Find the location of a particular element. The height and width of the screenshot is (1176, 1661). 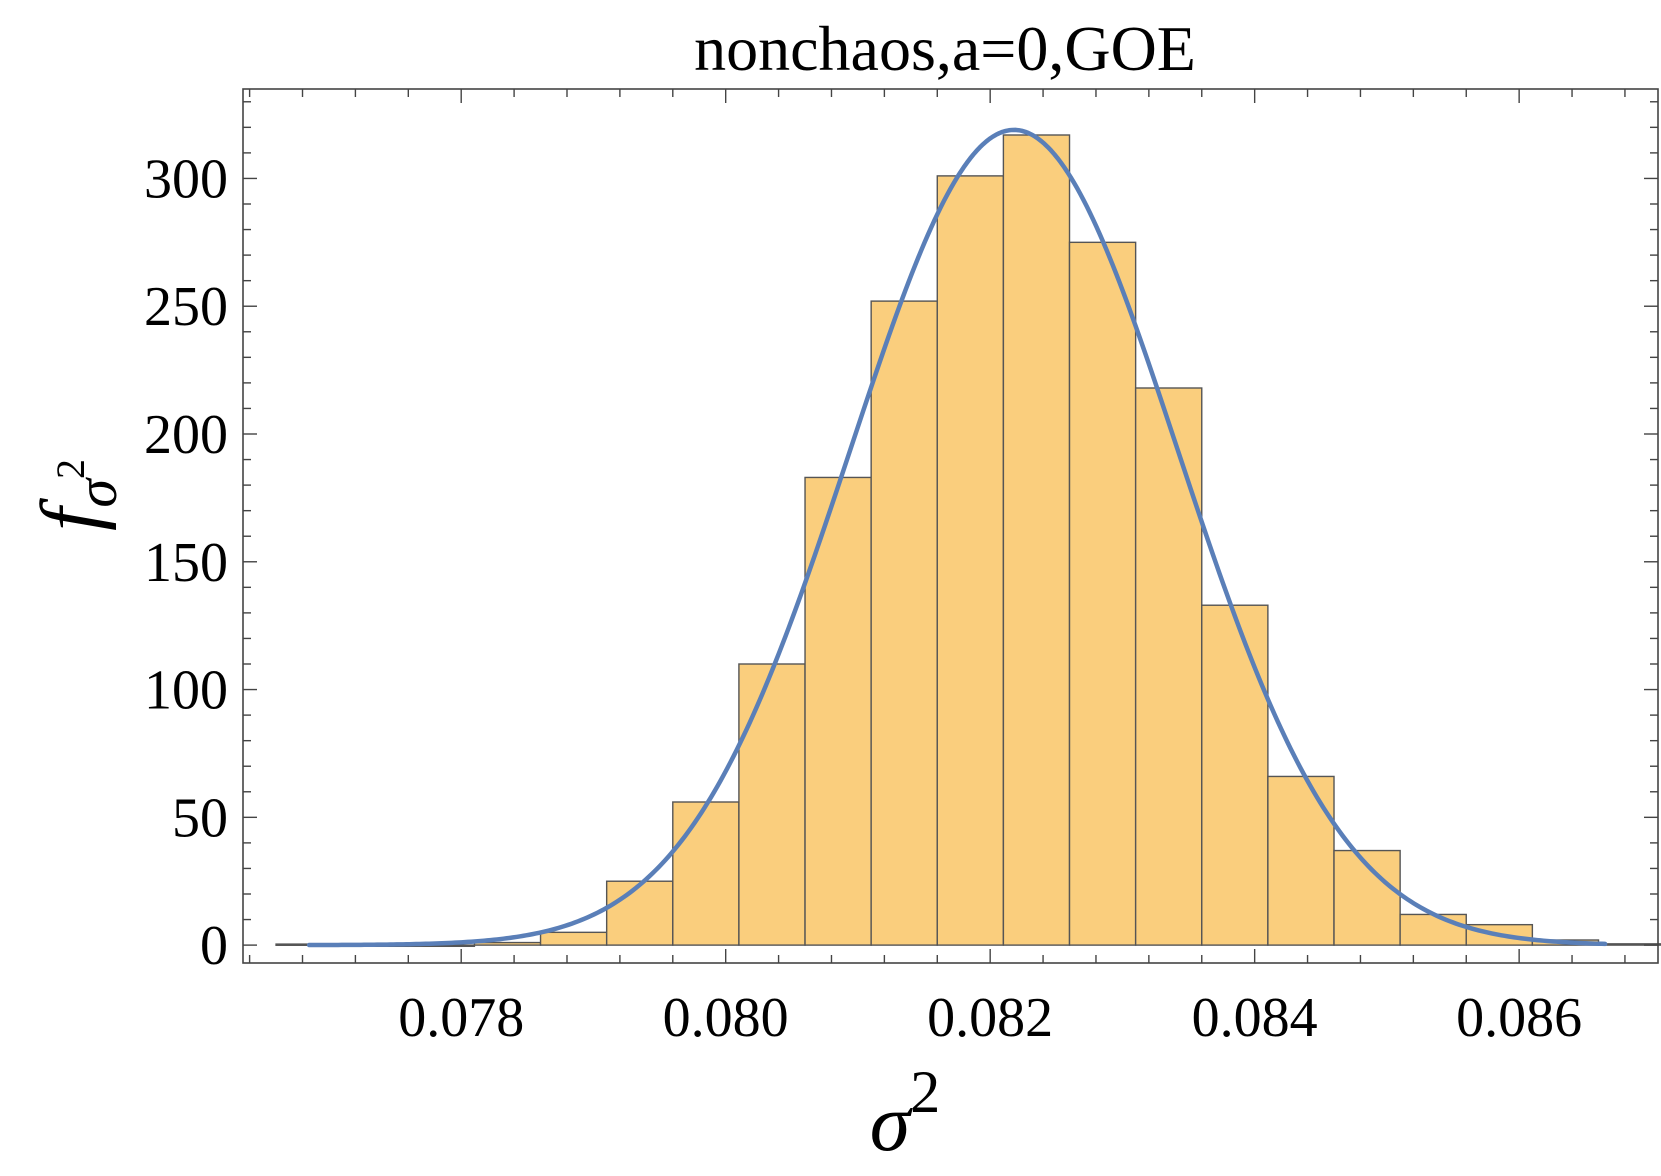

y-axis-label-subscript: σ is located at coordinates (96, 492).